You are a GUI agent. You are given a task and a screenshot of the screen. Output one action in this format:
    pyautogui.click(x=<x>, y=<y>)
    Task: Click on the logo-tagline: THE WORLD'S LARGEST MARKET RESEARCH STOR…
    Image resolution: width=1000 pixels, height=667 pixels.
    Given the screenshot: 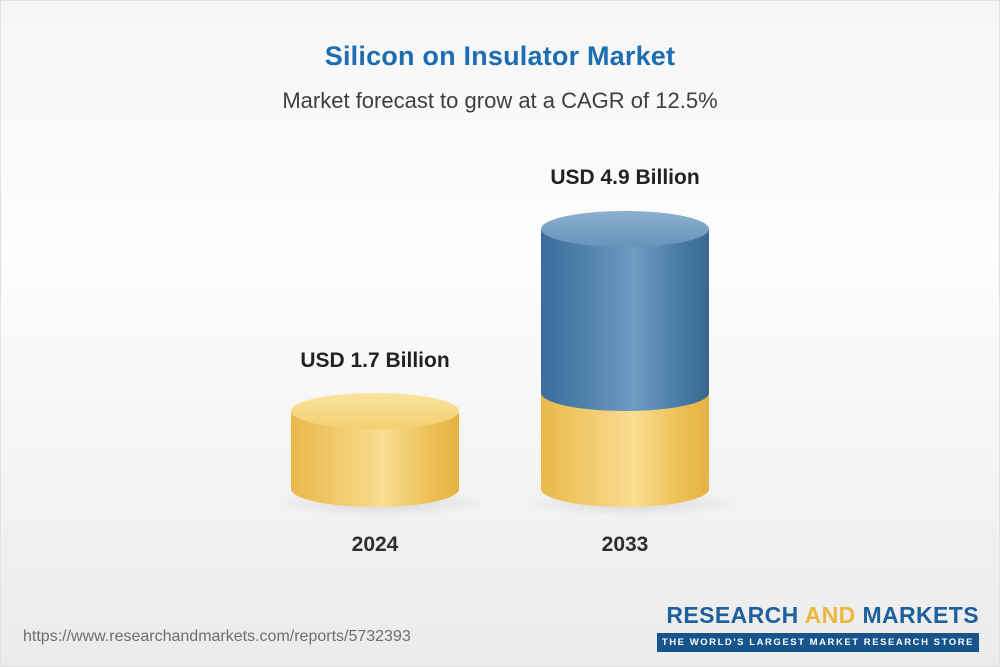 What is the action you would take?
    pyautogui.click(x=817, y=642)
    